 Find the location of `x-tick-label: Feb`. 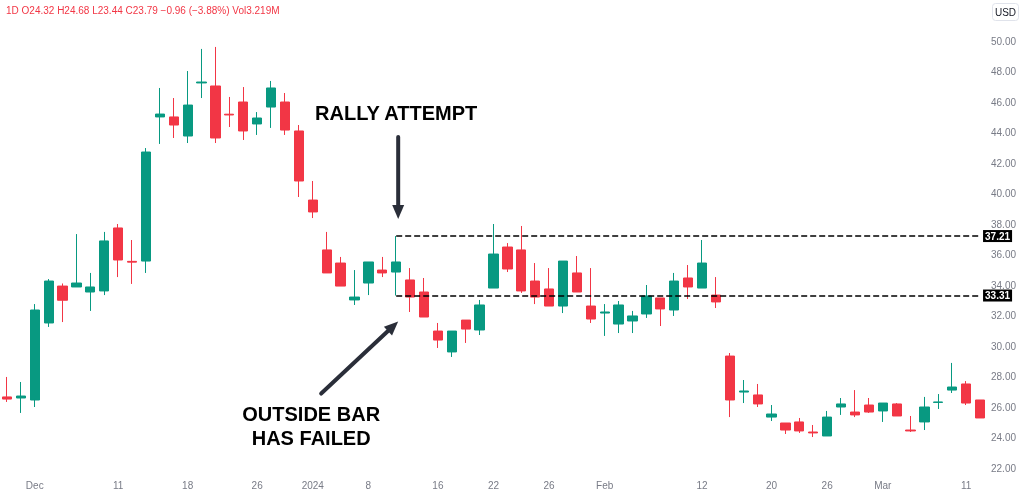

x-tick-label: Feb is located at coordinates (605, 485).